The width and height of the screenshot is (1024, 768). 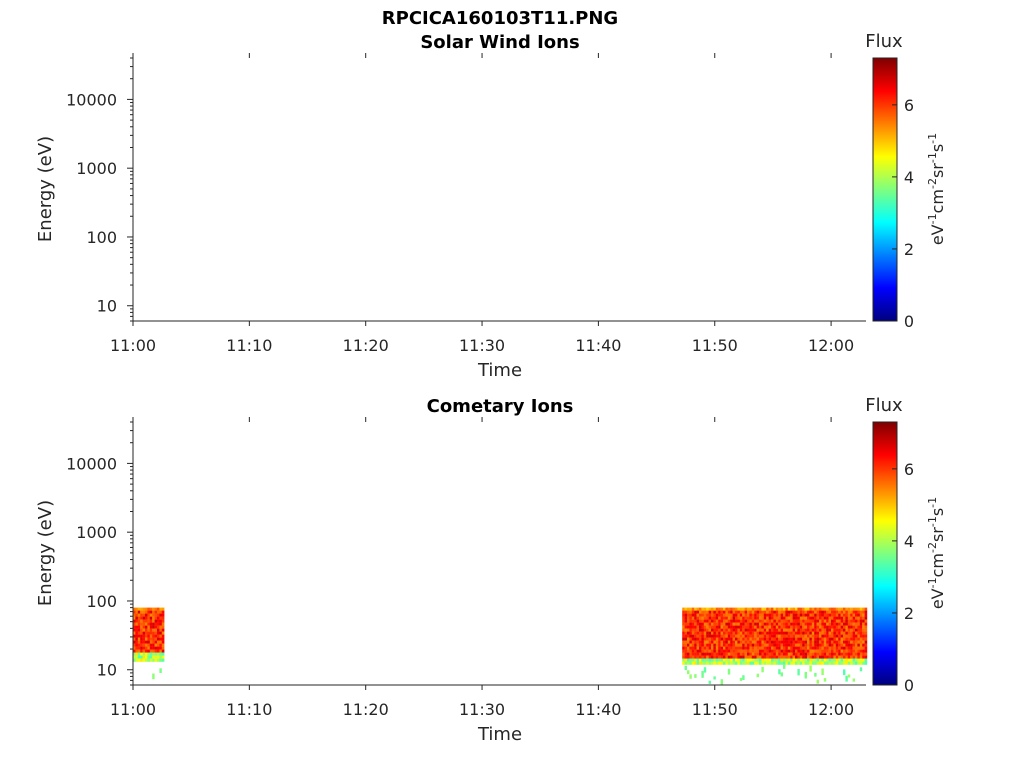 What do you see at coordinates (500, 18) in the screenshot?
I see `figure-title: RPCICA160103T11.PNG` at bounding box center [500, 18].